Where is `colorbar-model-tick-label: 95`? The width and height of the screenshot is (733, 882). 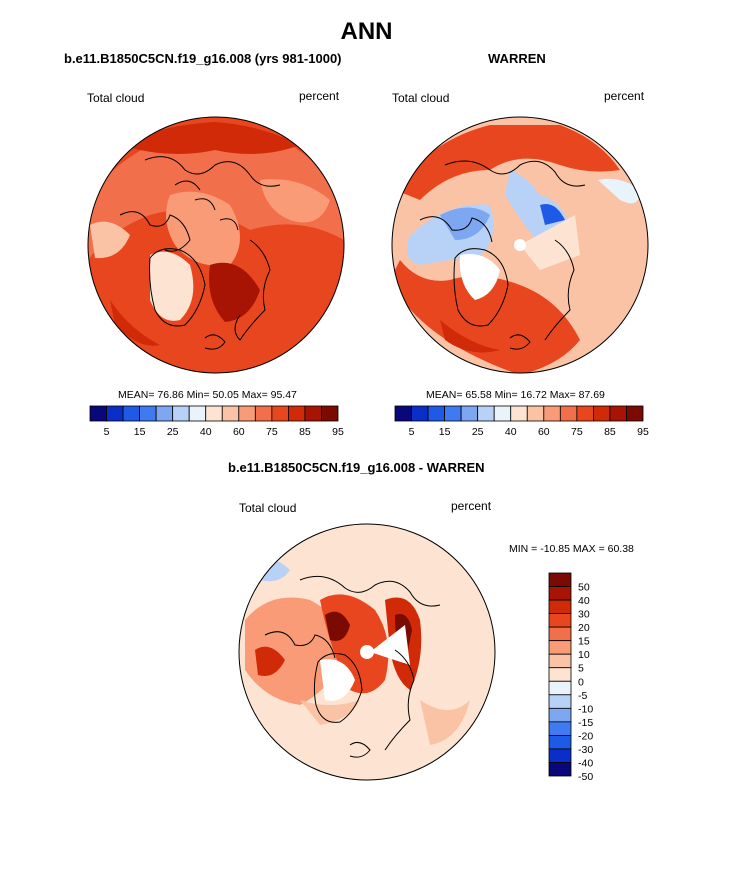 colorbar-model-tick-label: 95 is located at coordinates (338, 432).